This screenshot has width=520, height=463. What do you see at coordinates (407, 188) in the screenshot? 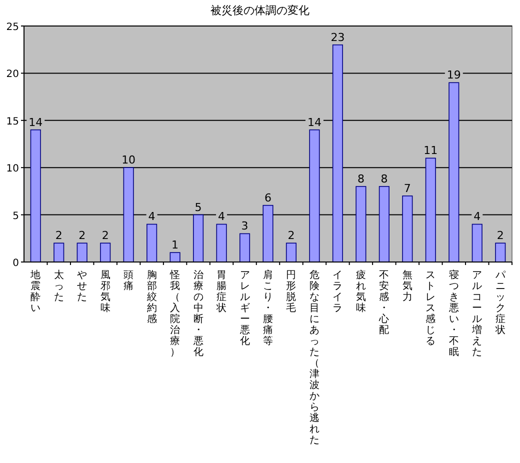
I see `data-label: 7` at bounding box center [407, 188].